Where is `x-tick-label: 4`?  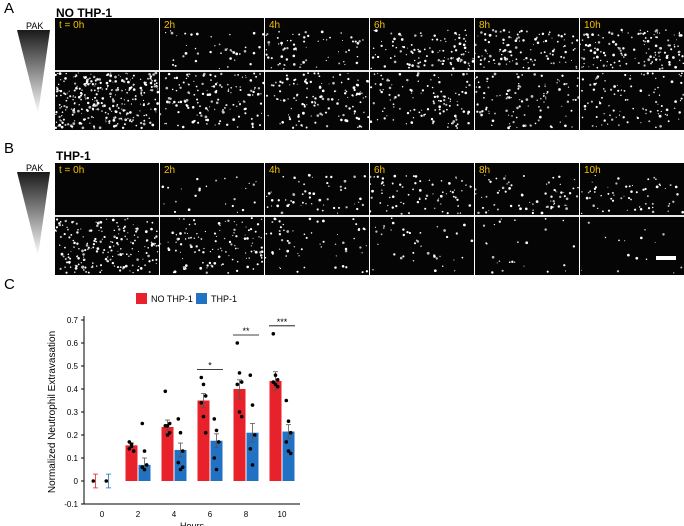 x-tick-label: 4 is located at coordinates (174, 514).